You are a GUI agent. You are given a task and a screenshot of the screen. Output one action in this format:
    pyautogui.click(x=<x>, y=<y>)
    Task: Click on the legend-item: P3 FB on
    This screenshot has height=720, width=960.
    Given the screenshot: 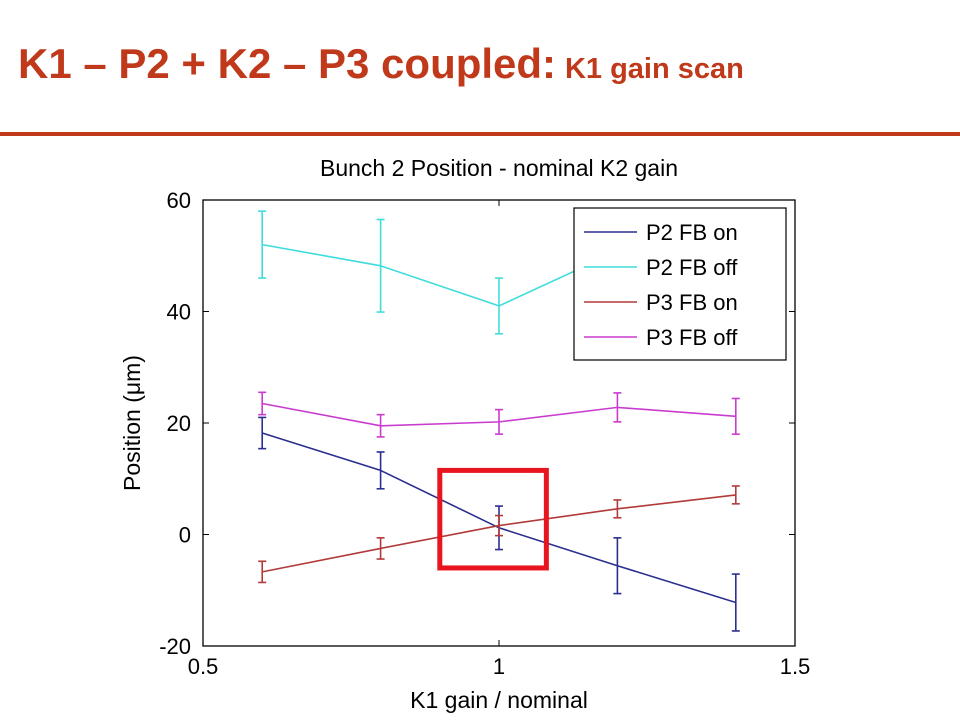 What is the action you would take?
    pyautogui.click(x=661, y=302)
    